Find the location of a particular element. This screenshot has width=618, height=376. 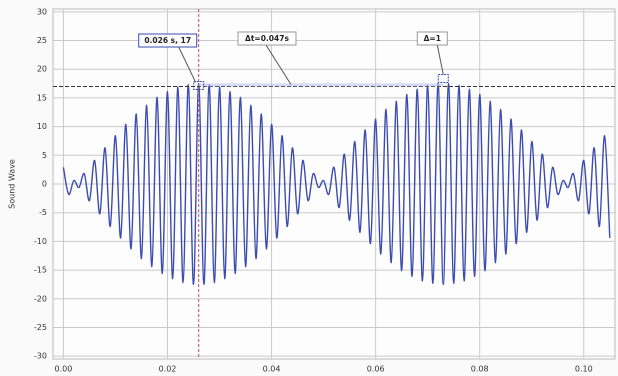

delta-box is located at coordinates (432, 38).